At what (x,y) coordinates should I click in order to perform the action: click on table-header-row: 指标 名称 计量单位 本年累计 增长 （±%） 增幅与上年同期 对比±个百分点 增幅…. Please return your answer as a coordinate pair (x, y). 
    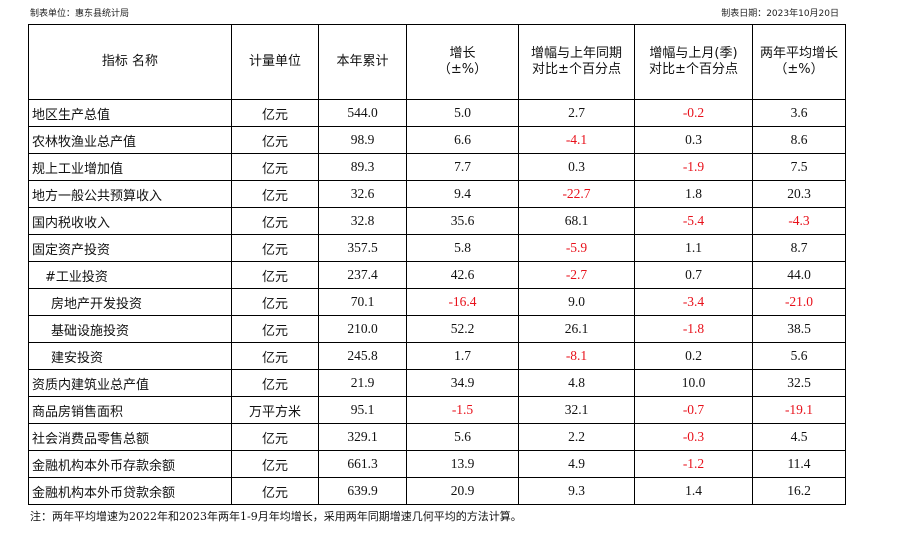
    Looking at the image, I should click on (437, 62).